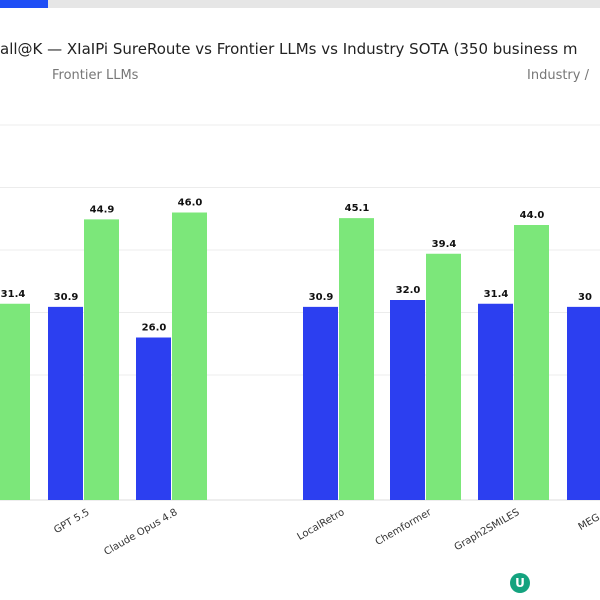 The width and height of the screenshot is (600, 600). I want to click on group-label-industry: Industry /, so click(558, 75).